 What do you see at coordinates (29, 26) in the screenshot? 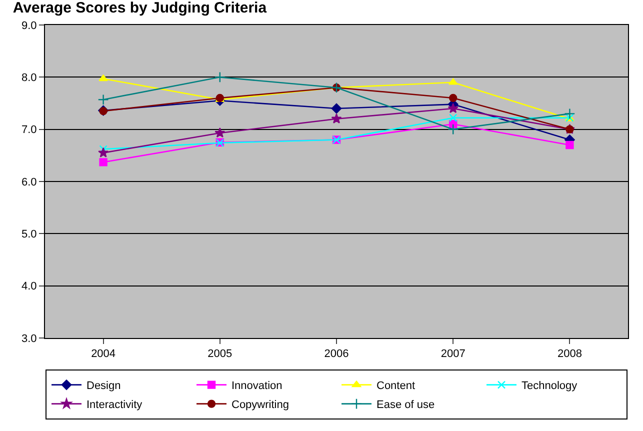
I see `y-tick-label: 9.0` at bounding box center [29, 26].